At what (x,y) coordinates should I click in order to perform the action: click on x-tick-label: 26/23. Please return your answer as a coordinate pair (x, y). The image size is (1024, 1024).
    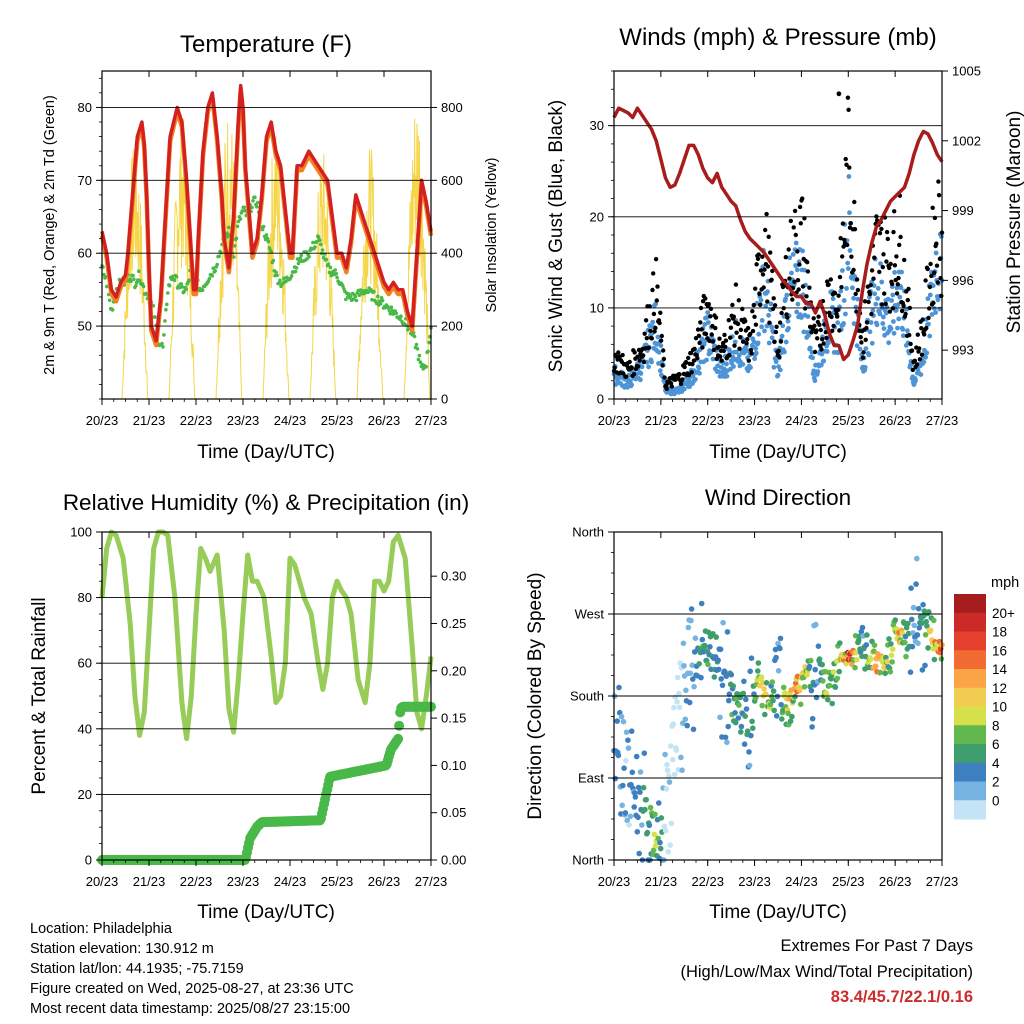
    Looking at the image, I should click on (384, 881).